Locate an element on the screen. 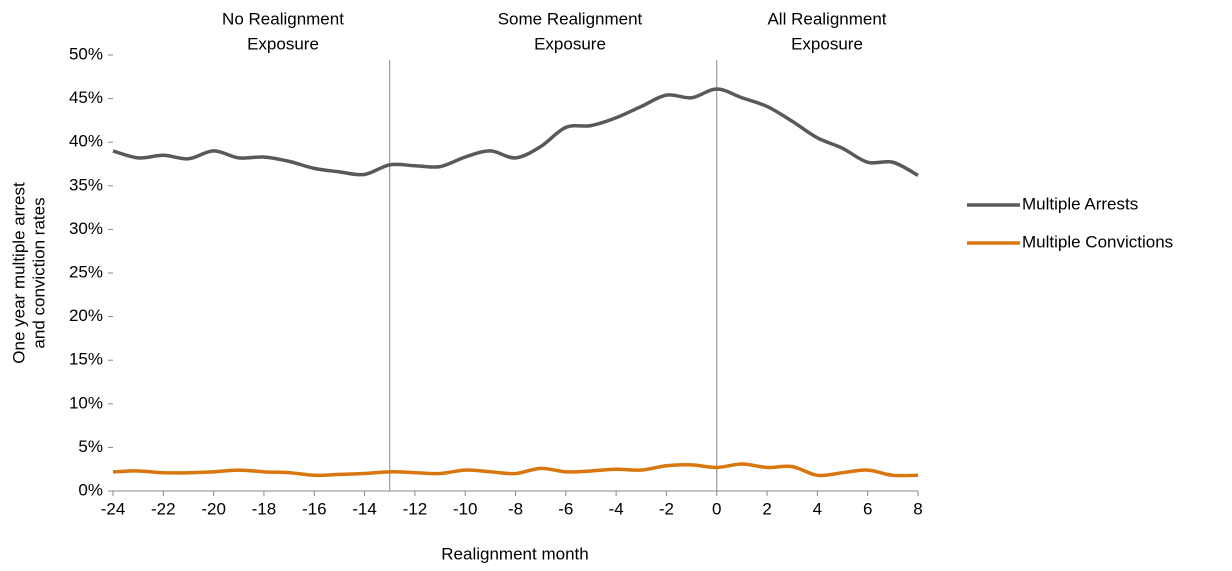 This screenshot has width=1232, height=571. x-tick-label: -12 is located at coordinates (415, 508).